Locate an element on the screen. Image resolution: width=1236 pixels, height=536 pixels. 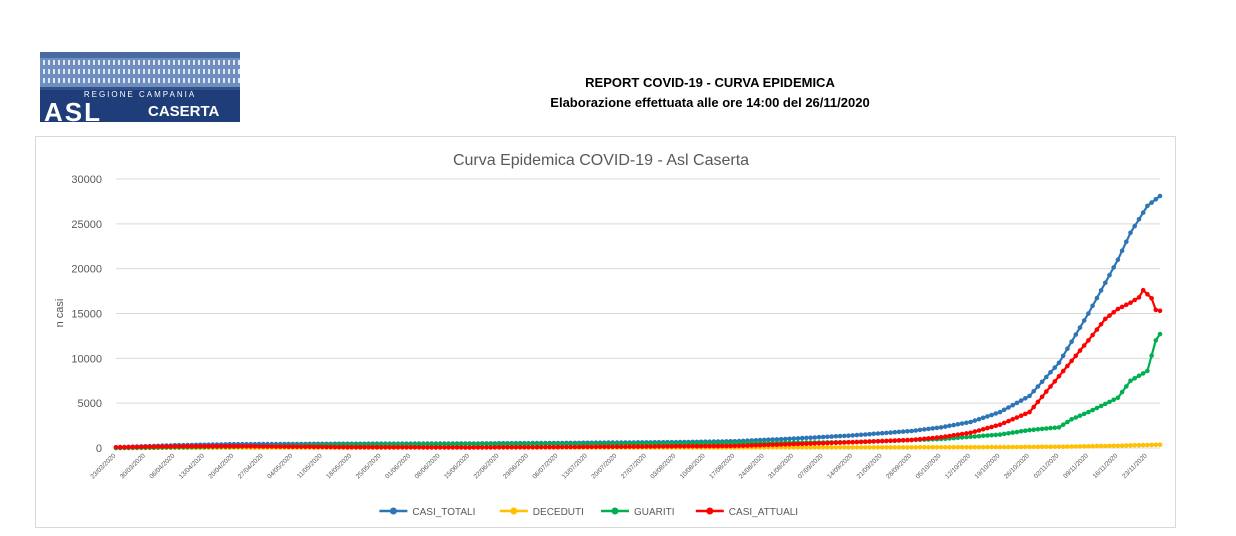
x-tick-label: 06/07/2020 is located at coordinates (545, 466).